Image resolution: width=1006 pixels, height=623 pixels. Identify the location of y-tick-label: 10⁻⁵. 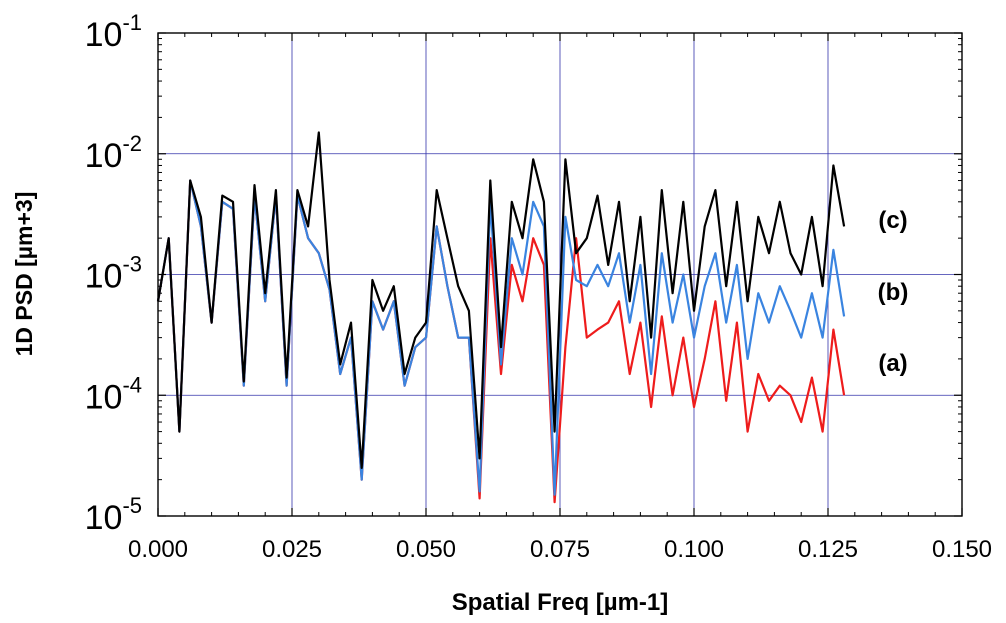
(113, 515).